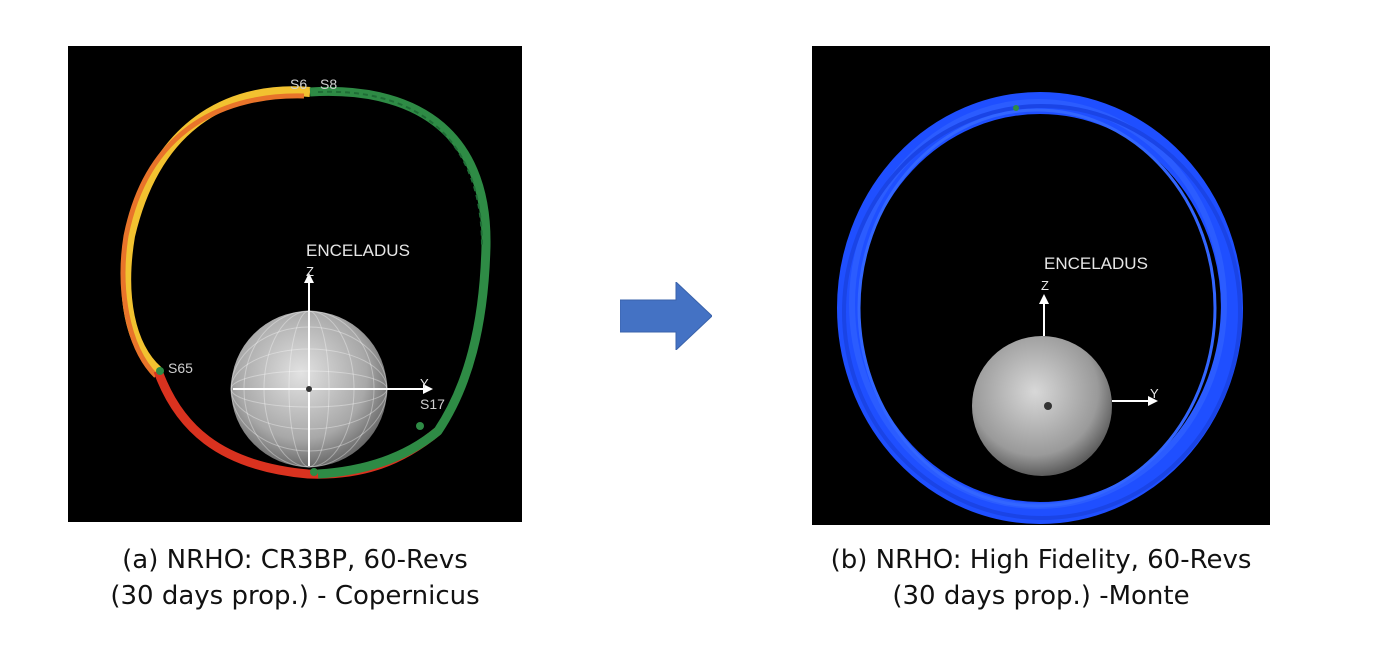  What do you see at coordinates (310, 271) in the screenshot?
I see `z-axis-label-a: Z` at bounding box center [310, 271].